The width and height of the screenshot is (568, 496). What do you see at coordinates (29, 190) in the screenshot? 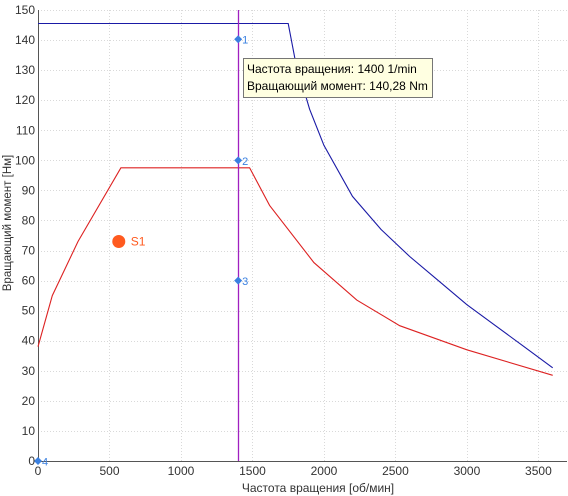
I see `y-tick-label: 90` at bounding box center [29, 190].